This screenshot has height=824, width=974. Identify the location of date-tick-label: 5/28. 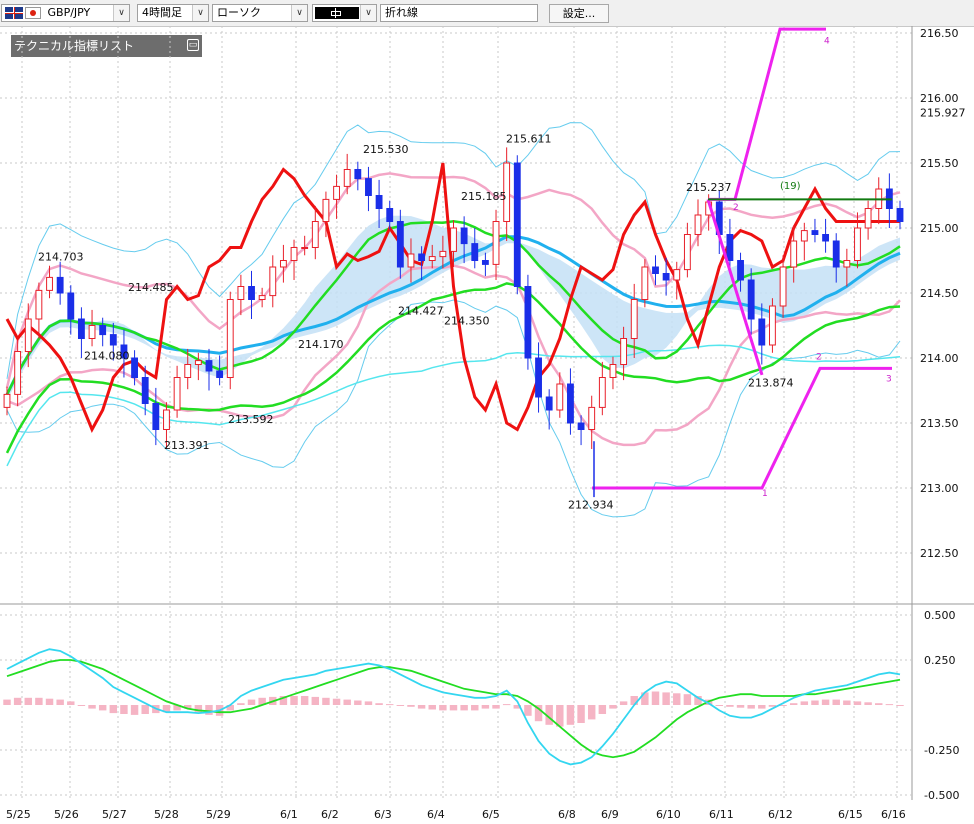
(166, 814).